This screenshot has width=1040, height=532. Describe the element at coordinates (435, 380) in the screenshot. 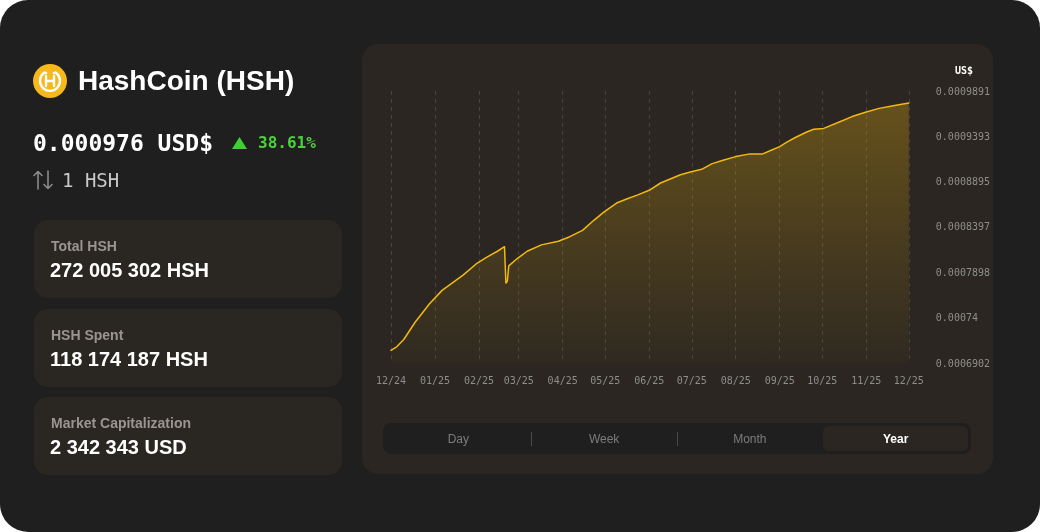

I see `x-tick-label: 01/25` at that location.